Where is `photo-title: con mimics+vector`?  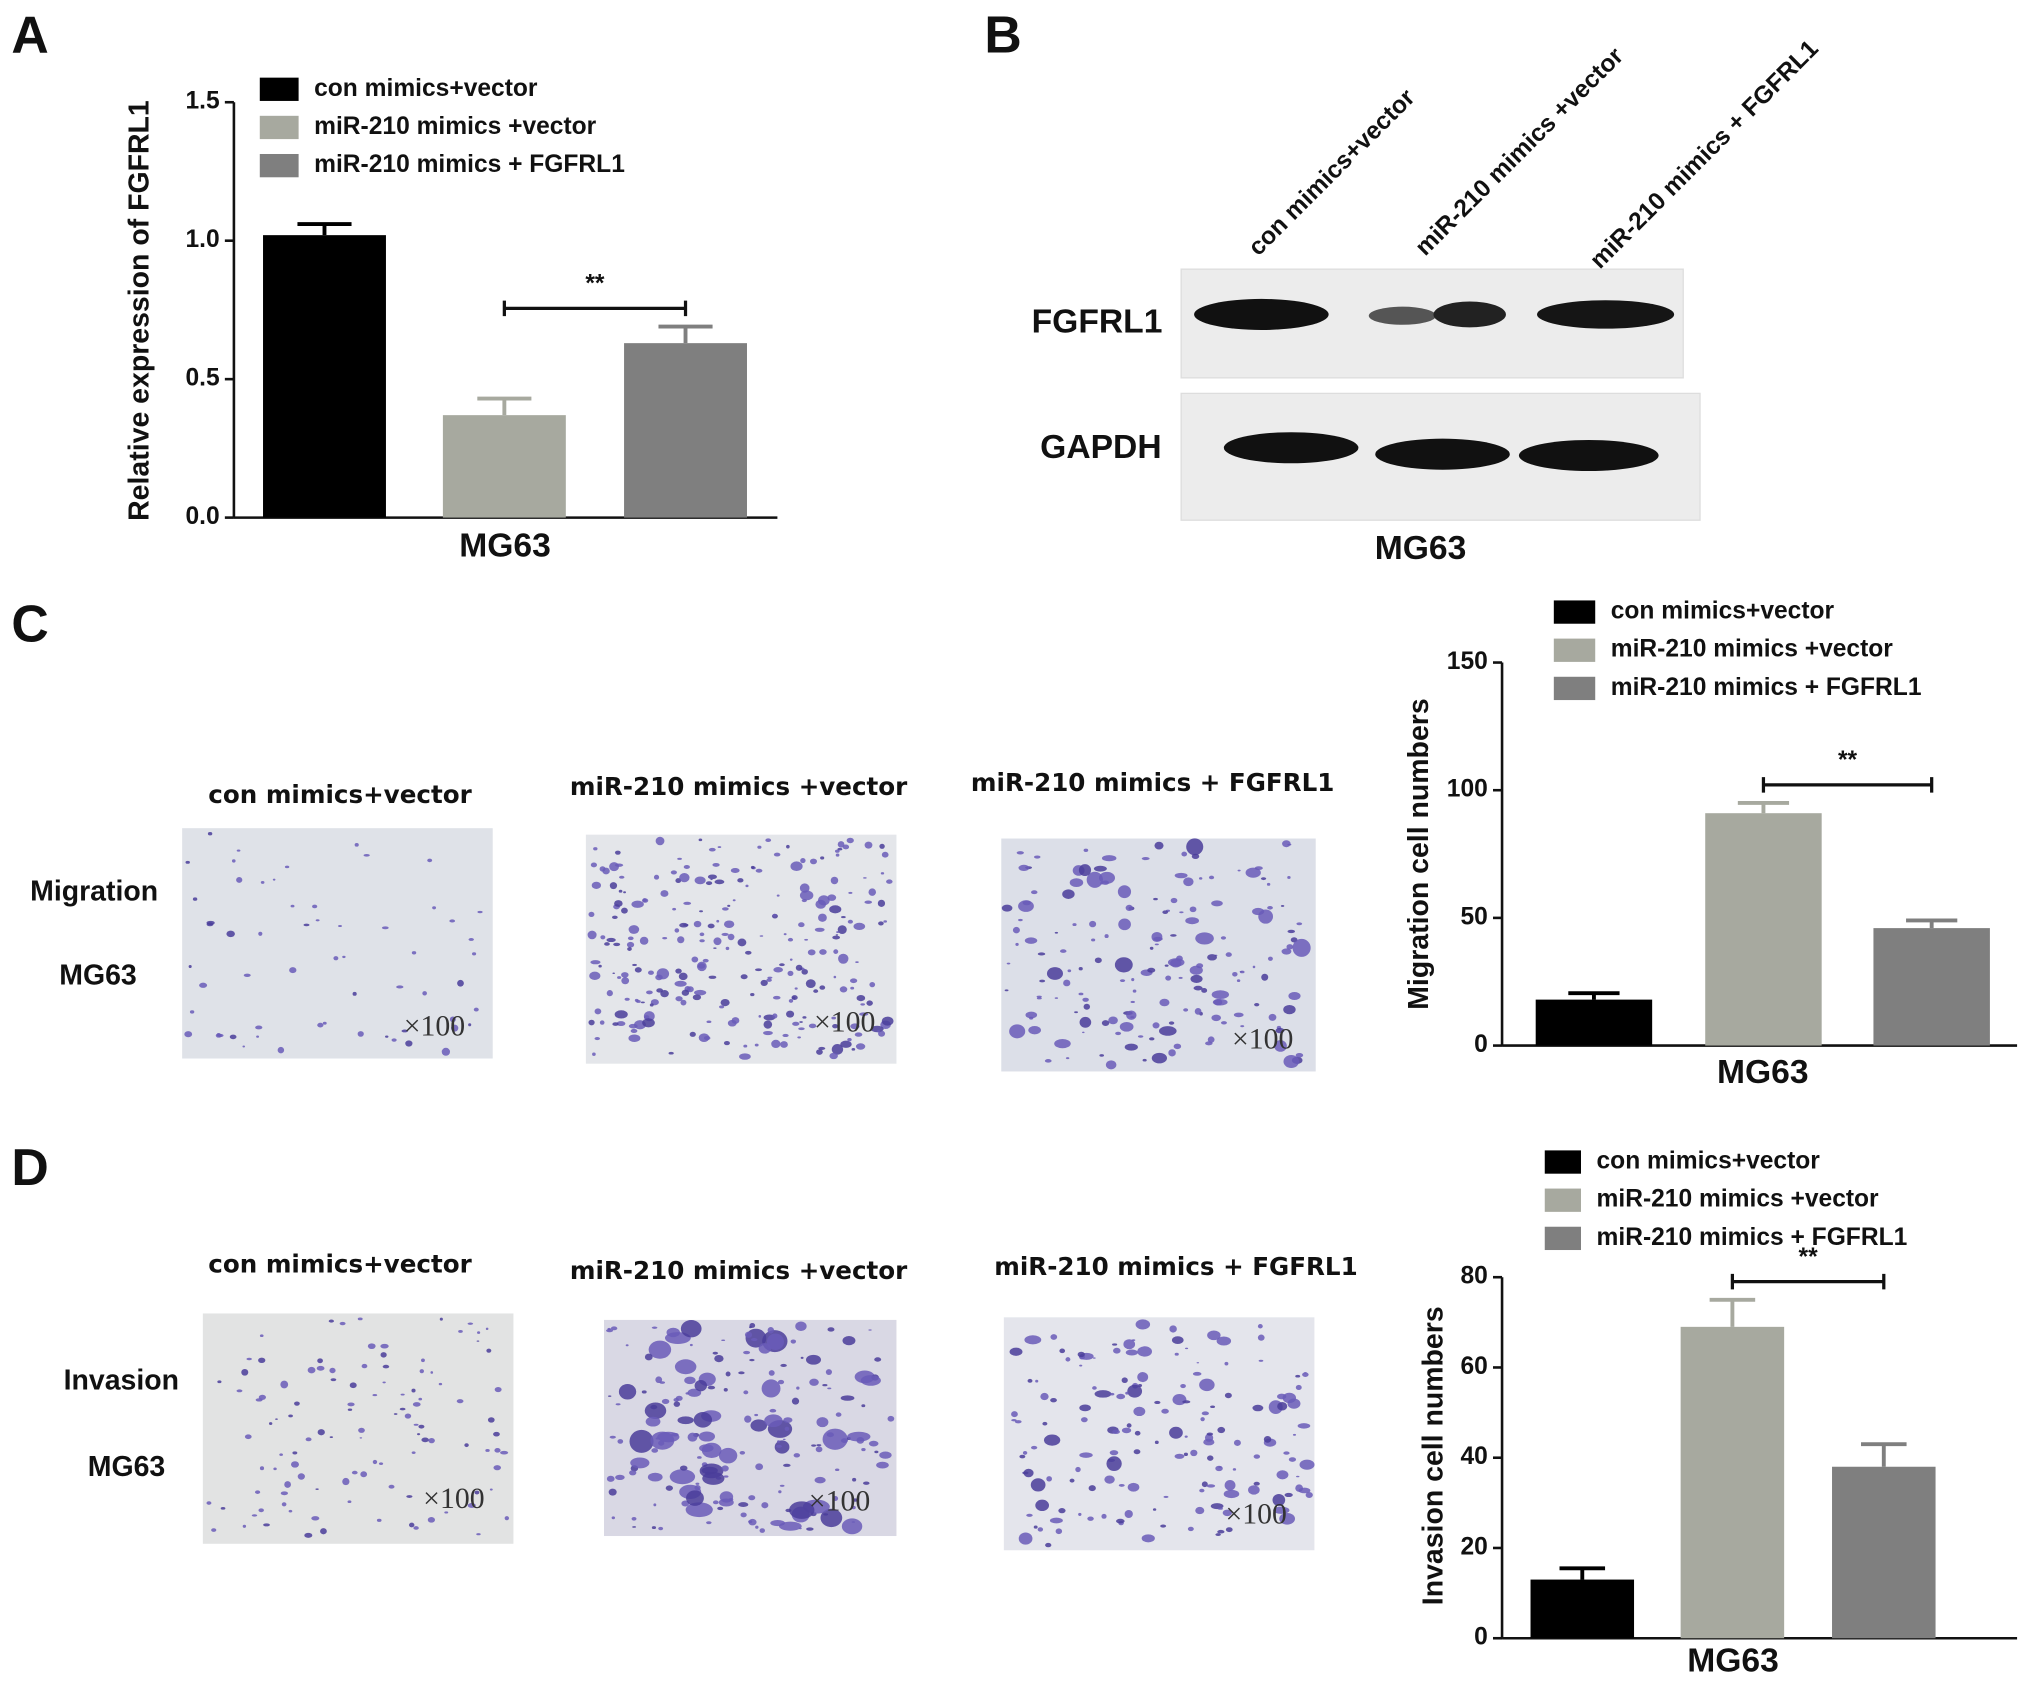 photo-title: con mimics+vector is located at coordinates (340, 794).